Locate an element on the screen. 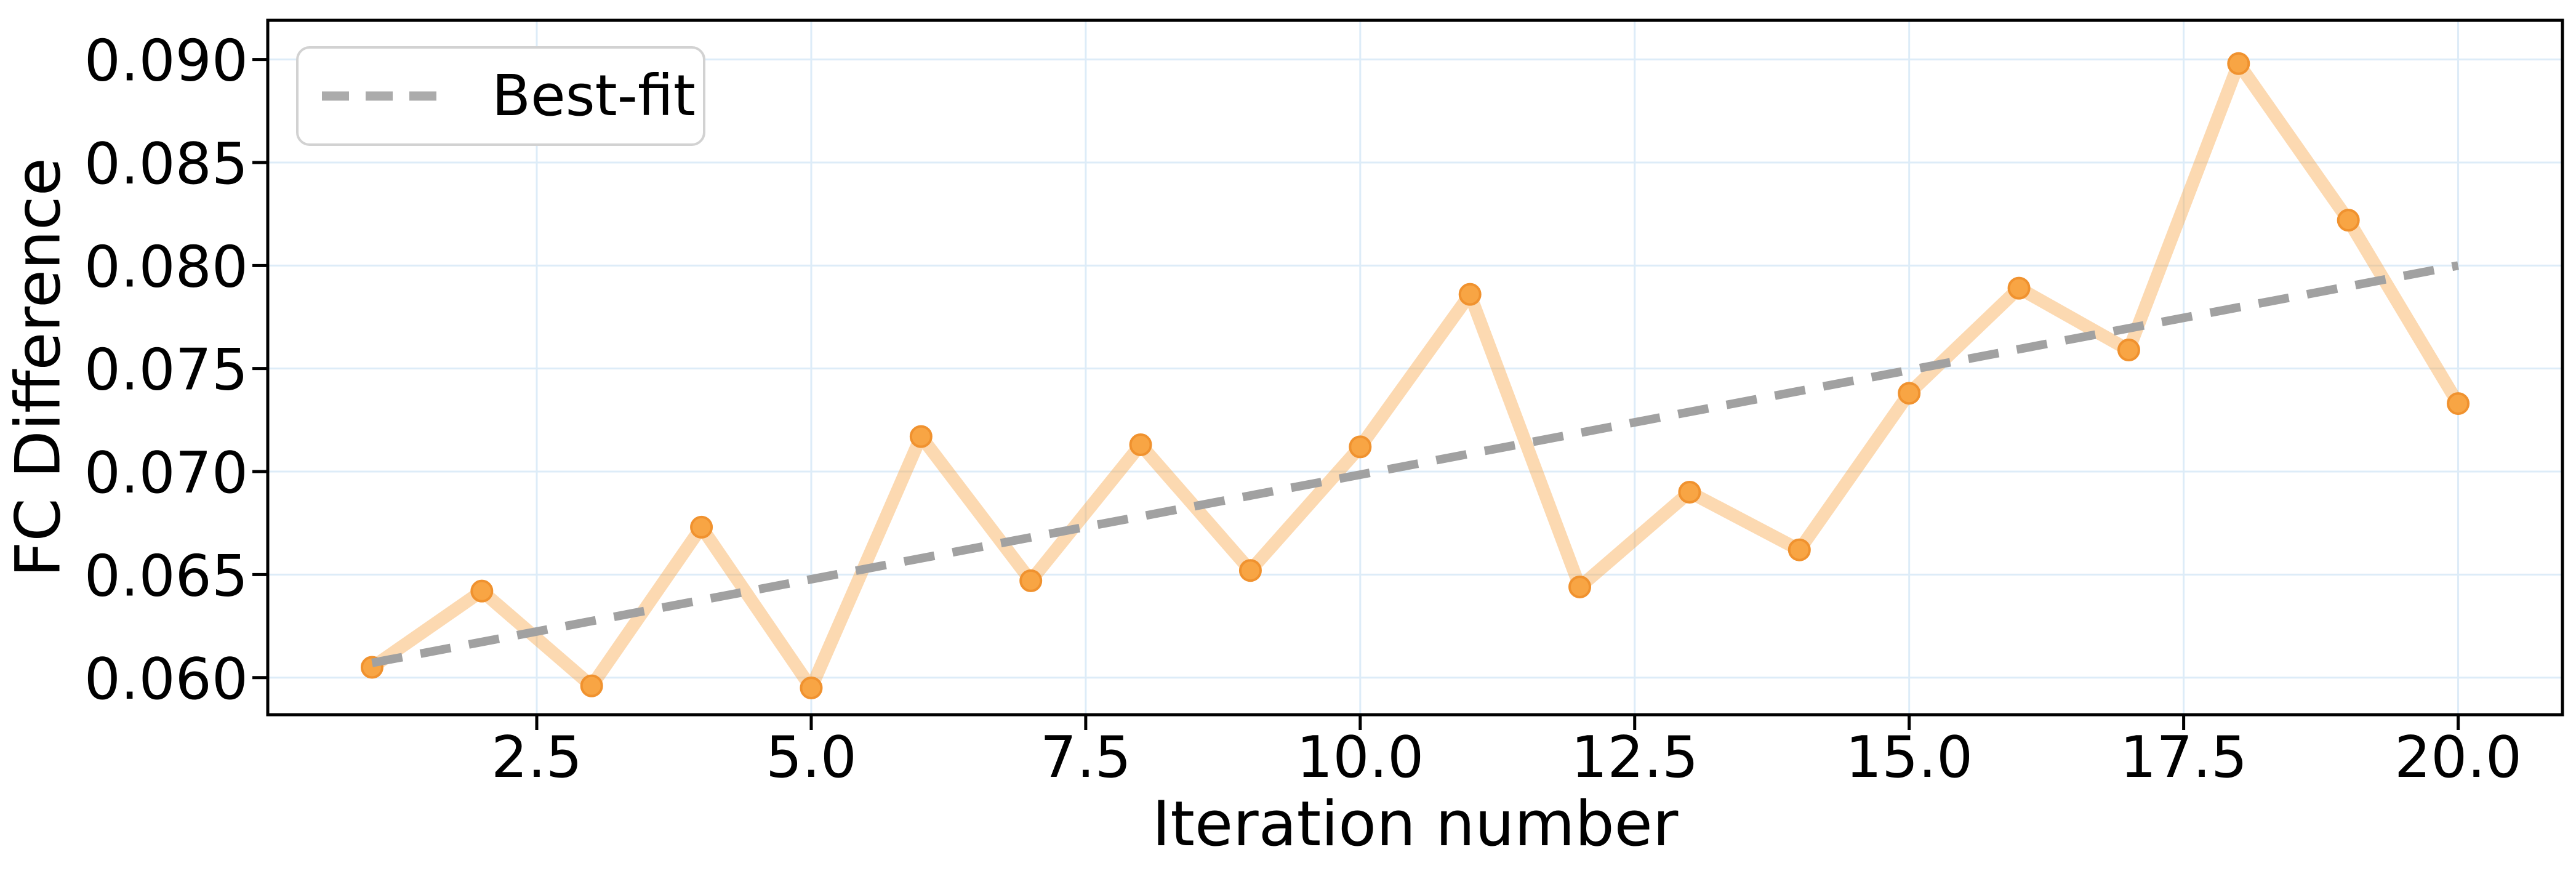  y-tick-label: 0.065 is located at coordinates (166, 575).